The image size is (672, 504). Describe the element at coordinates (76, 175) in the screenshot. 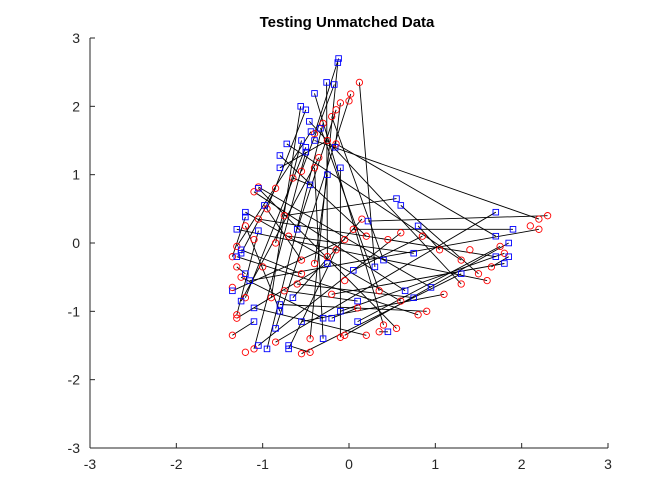

I see `y-tick-label: 1` at that location.